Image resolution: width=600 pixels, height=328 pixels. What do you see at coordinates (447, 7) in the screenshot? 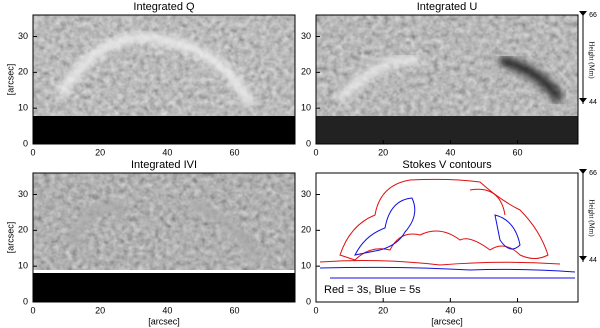
I see `panel-title: Integrated U` at bounding box center [447, 7].